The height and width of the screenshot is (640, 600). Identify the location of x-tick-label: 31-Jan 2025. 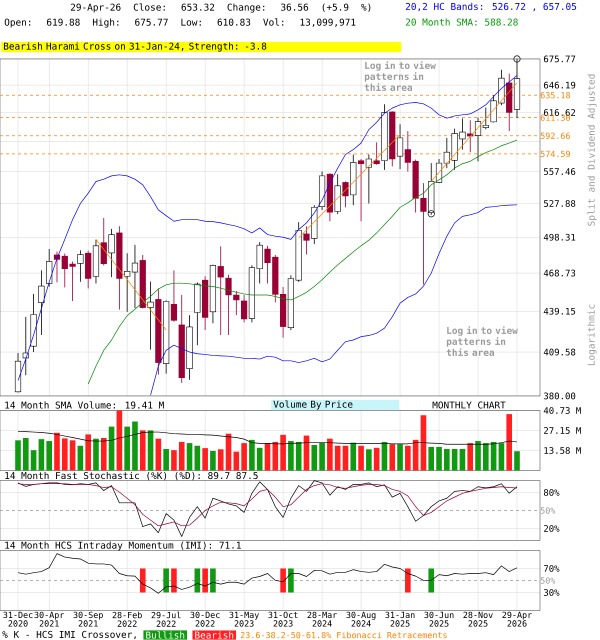
(399, 619).